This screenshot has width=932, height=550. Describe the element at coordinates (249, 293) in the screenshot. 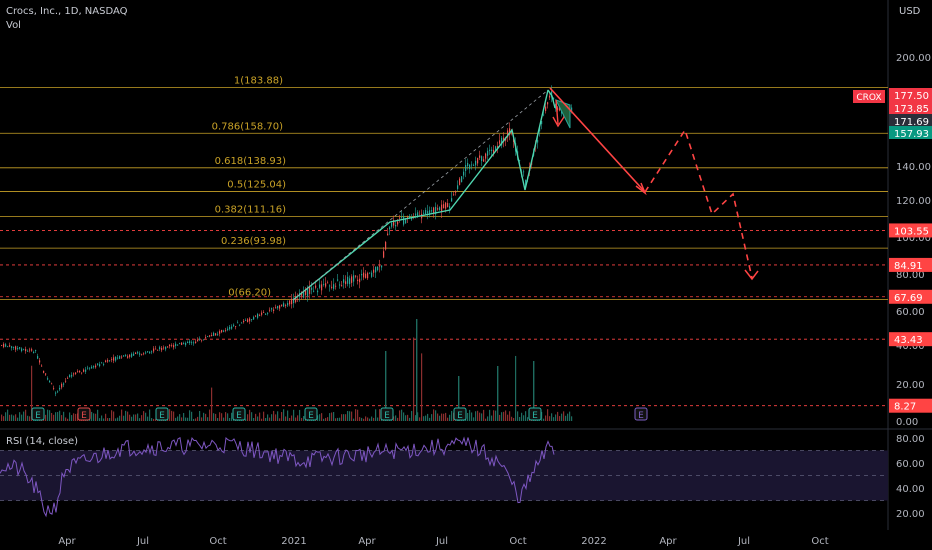

I see `fib-level-label: 0(66.20)` at that location.